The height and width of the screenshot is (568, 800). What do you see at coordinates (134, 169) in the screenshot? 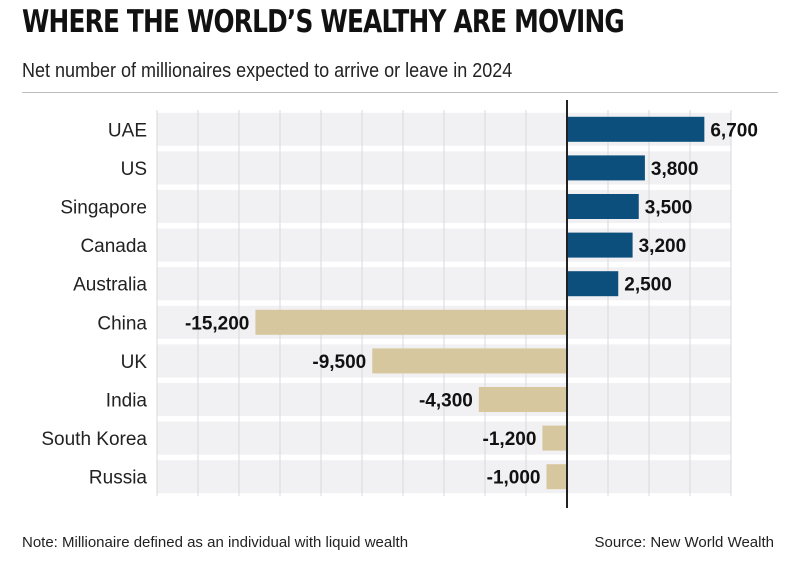
I see `category-label: US` at bounding box center [134, 169].